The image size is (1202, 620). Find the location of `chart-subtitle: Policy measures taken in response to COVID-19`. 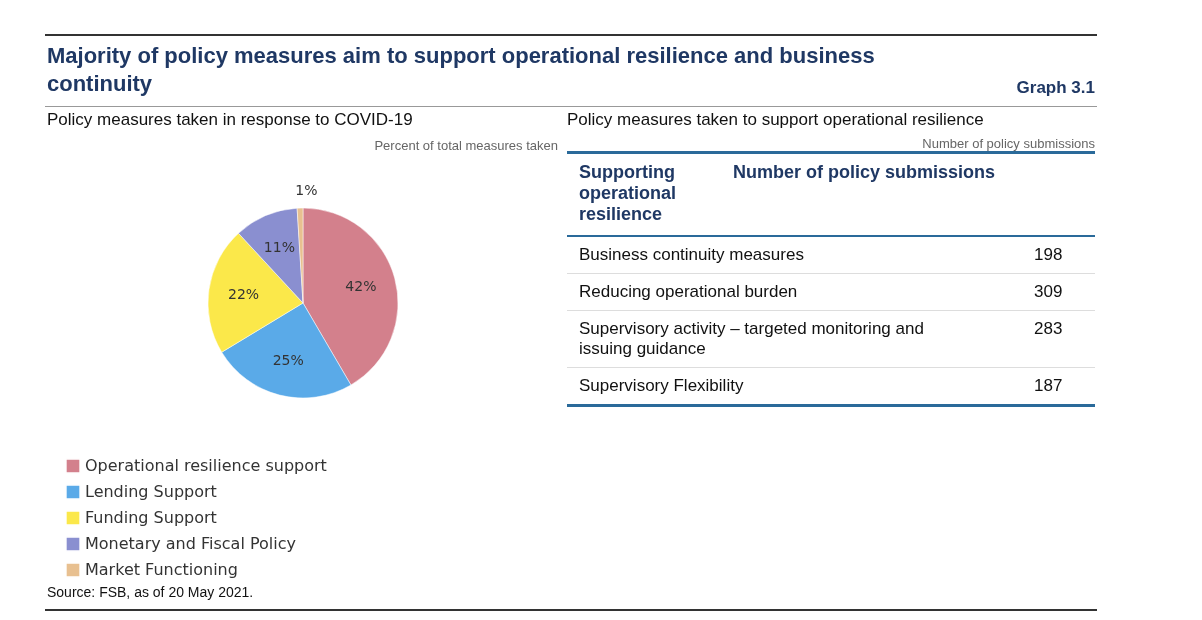

chart-subtitle: Policy measures taken in response to COVID-19 is located at coordinates (230, 120).